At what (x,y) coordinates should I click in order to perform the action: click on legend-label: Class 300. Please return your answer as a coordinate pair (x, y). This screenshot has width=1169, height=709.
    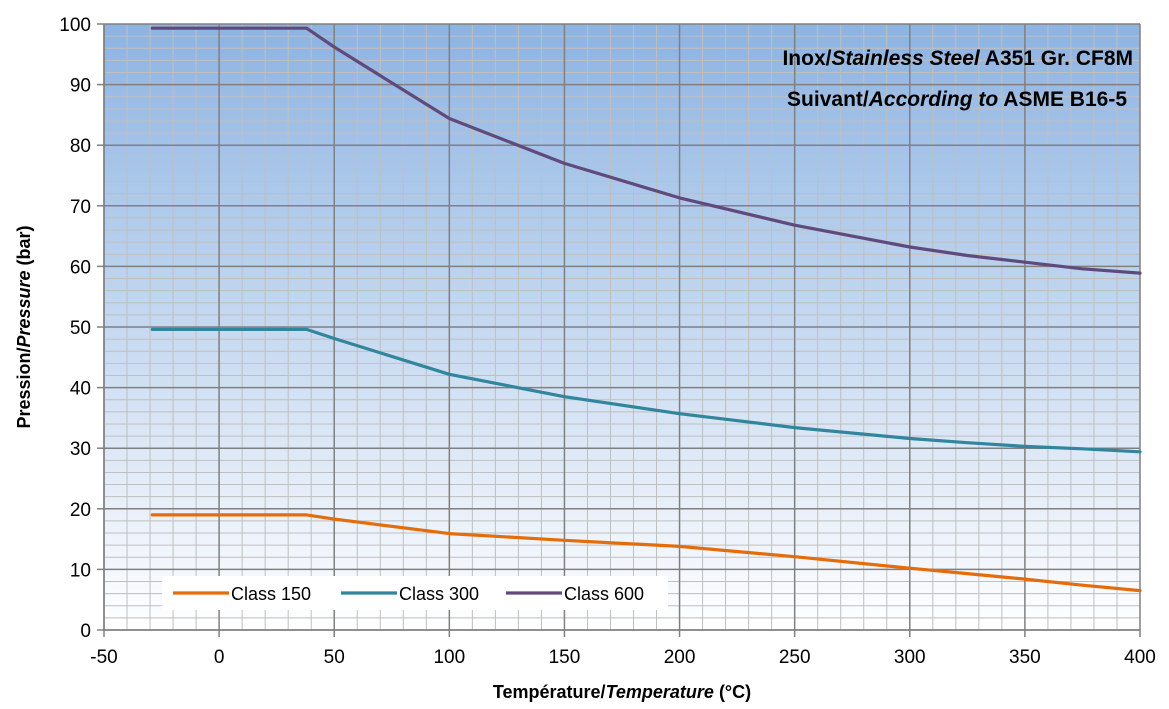
    Looking at the image, I should click on (439, 594).